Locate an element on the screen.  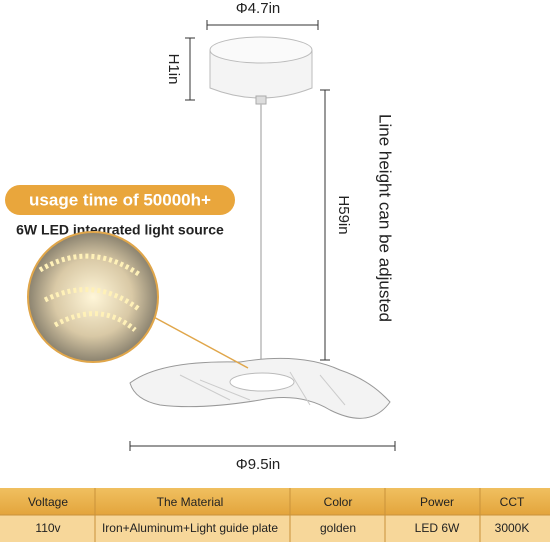
table-cell: 3000K is located at coordinates (512, 528).